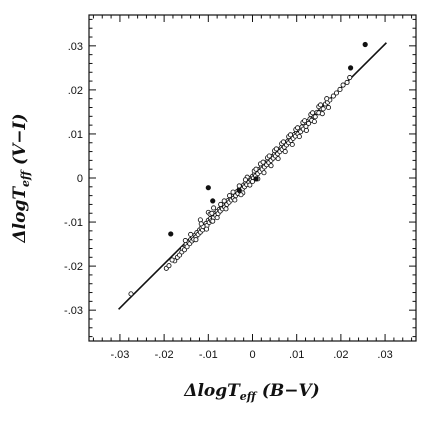 Image resolution: width=436 pixels, height=421 pixels. What do you see at coordinates (288, 391) in the screenshot?
I see `x-axis-label-suffix: (B−V)` at bounding box center [288, 391].